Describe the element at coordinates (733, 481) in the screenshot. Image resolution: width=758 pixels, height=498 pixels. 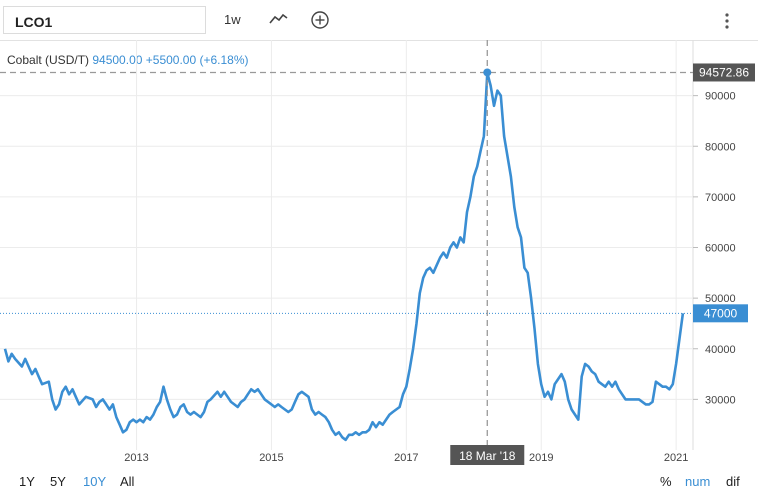
I see `mode-button-dif: dif` at that location.